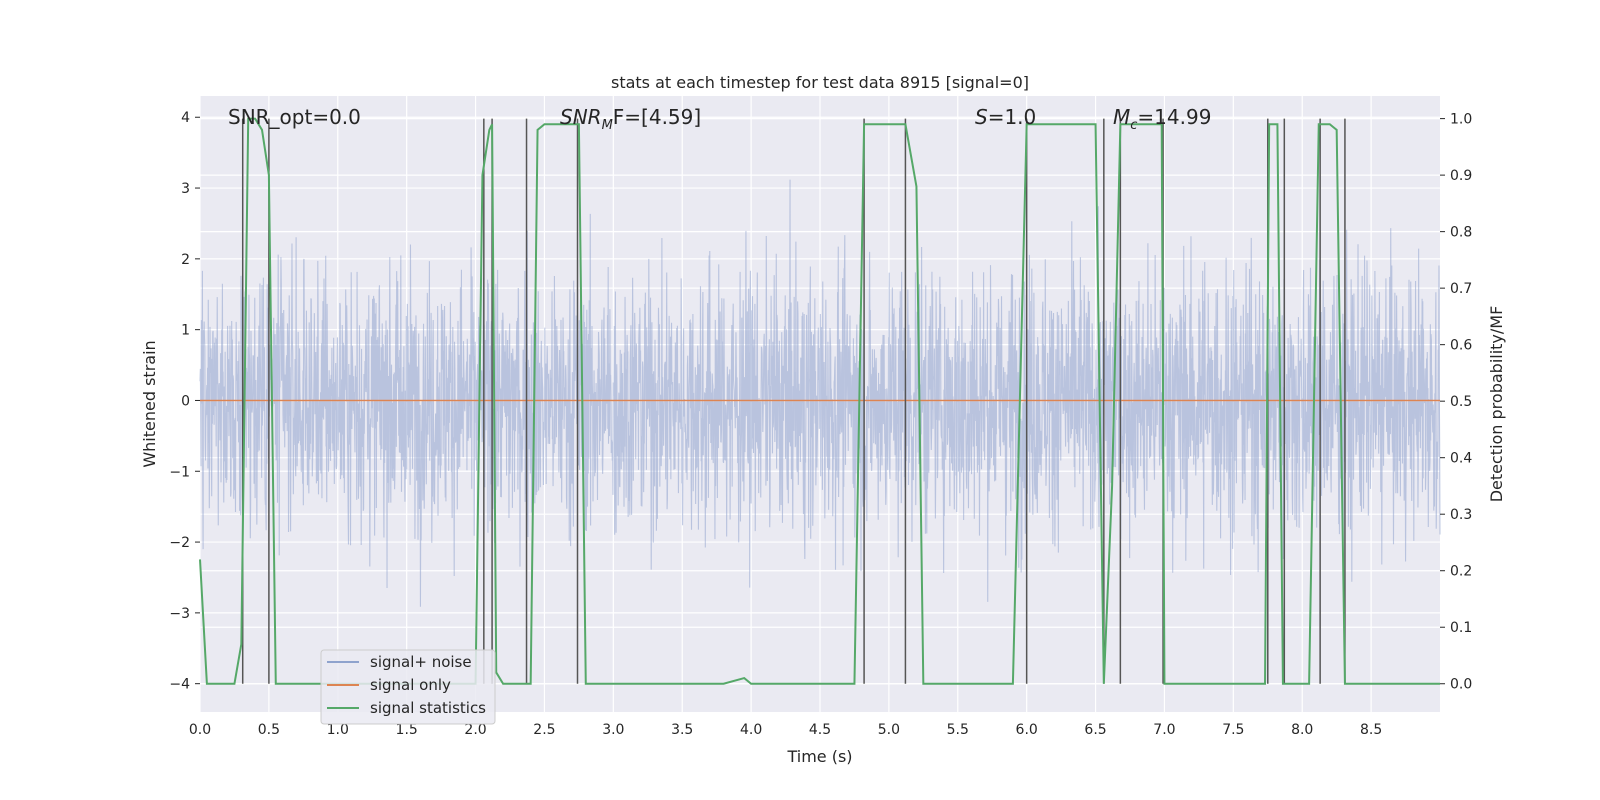  I want to click on legend-label-noise: signal+ noise, so click(421, 662).